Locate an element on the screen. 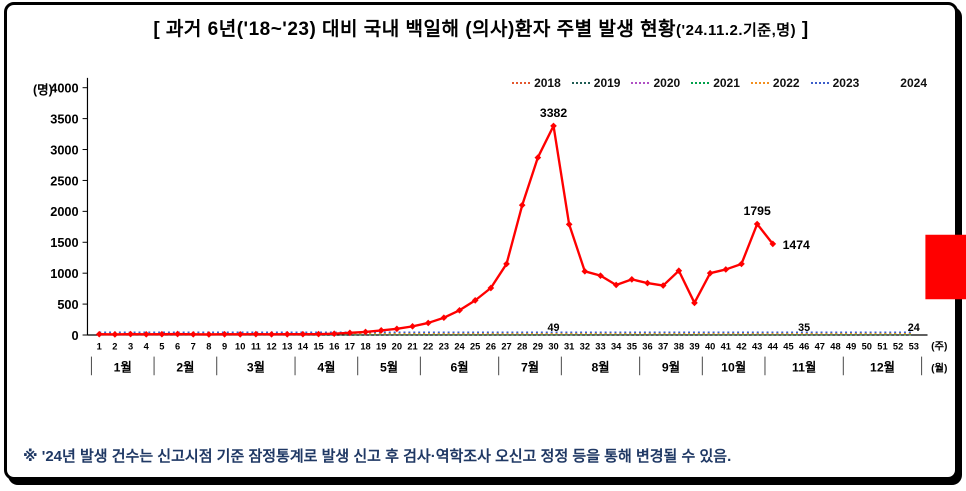 The width and height of the screenshot is (966, 491). svg-text: 22 is located at coordinates (428, 347).